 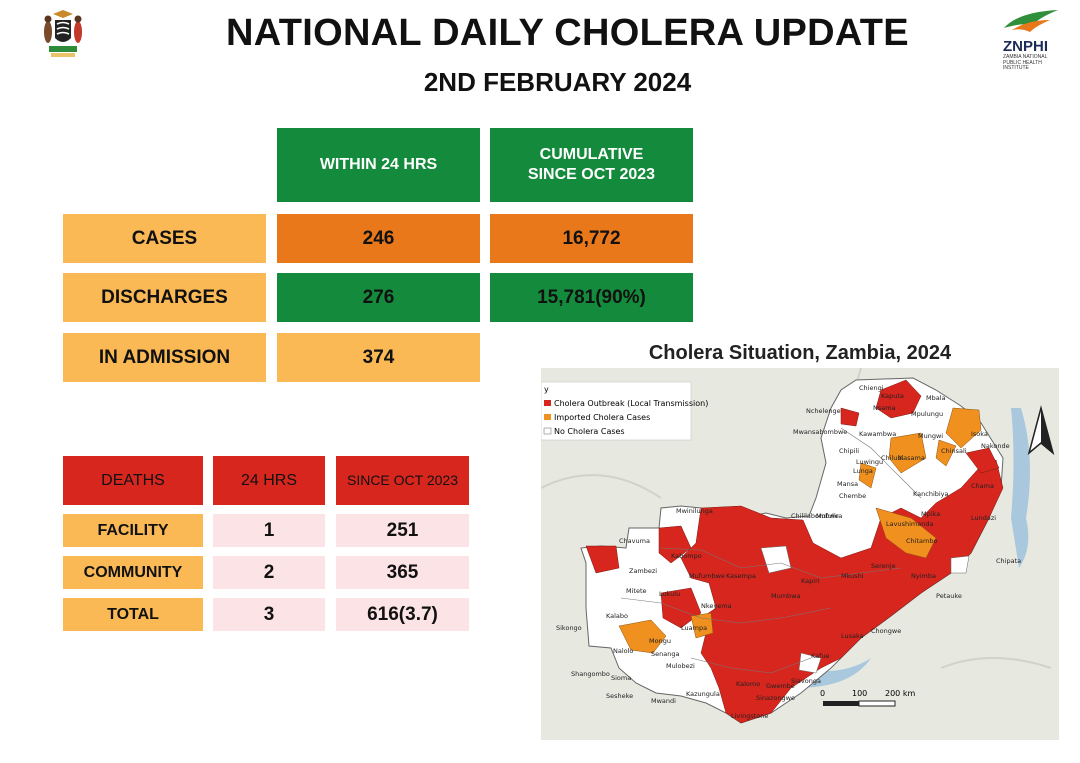 What do you see at coordinates (883, 566) in the screenshot?
I see `district-label: Serenje` at bounding box center [883, 566].